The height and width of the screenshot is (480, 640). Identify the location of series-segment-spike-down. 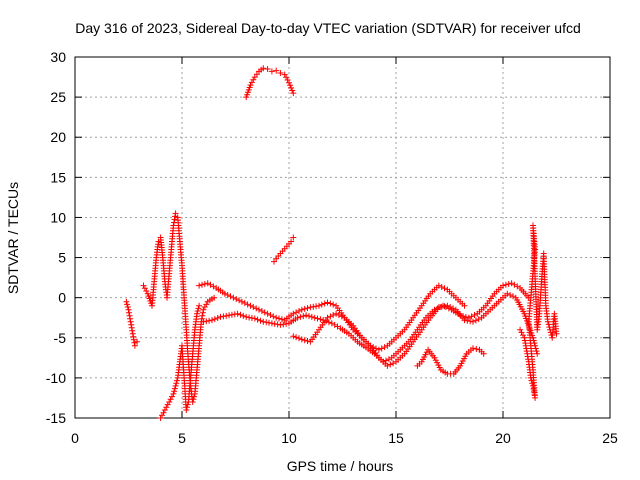
(180, 361).